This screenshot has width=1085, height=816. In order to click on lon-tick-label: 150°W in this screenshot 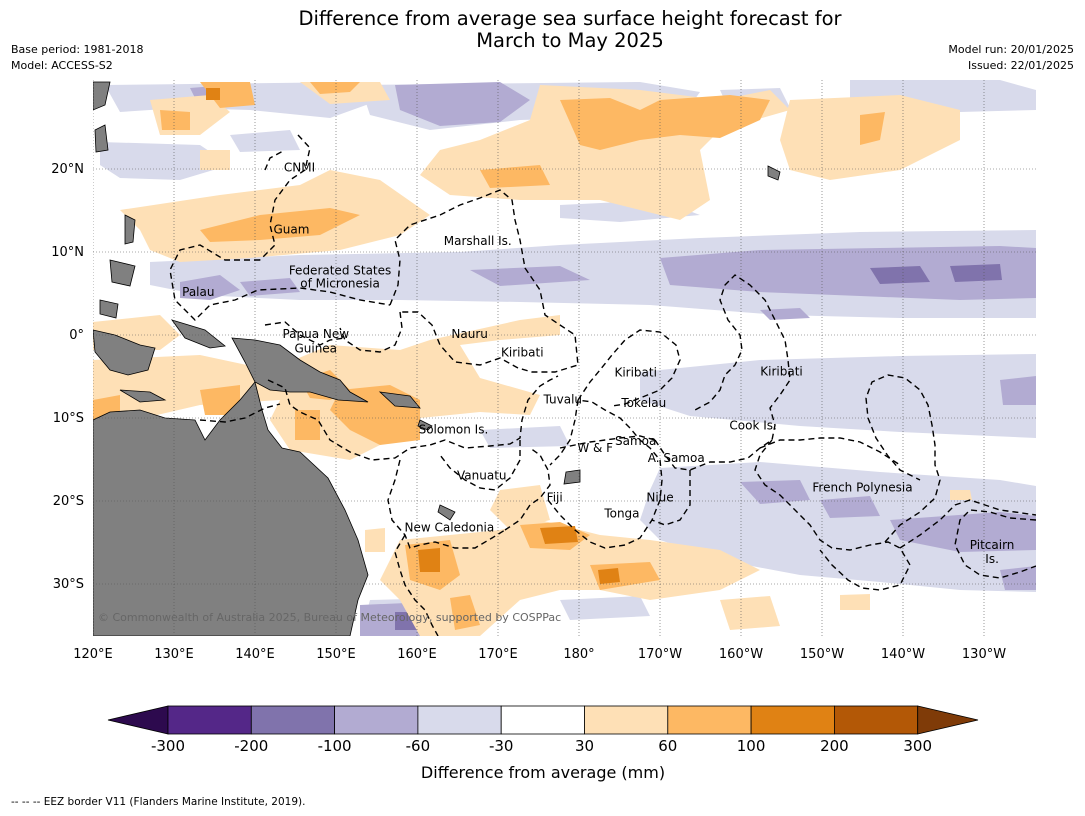, I will do `click(822, 654)`.